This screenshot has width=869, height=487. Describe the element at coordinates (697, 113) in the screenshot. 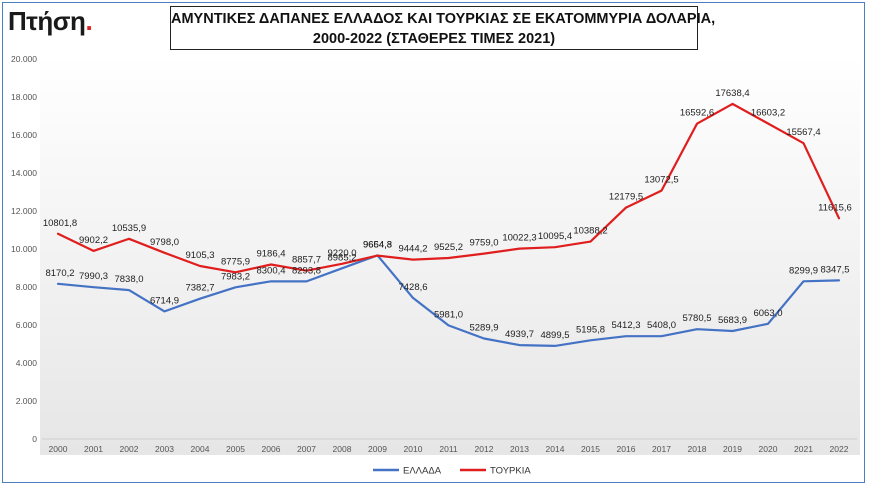

I see `data-label: 16592,6` at that location.